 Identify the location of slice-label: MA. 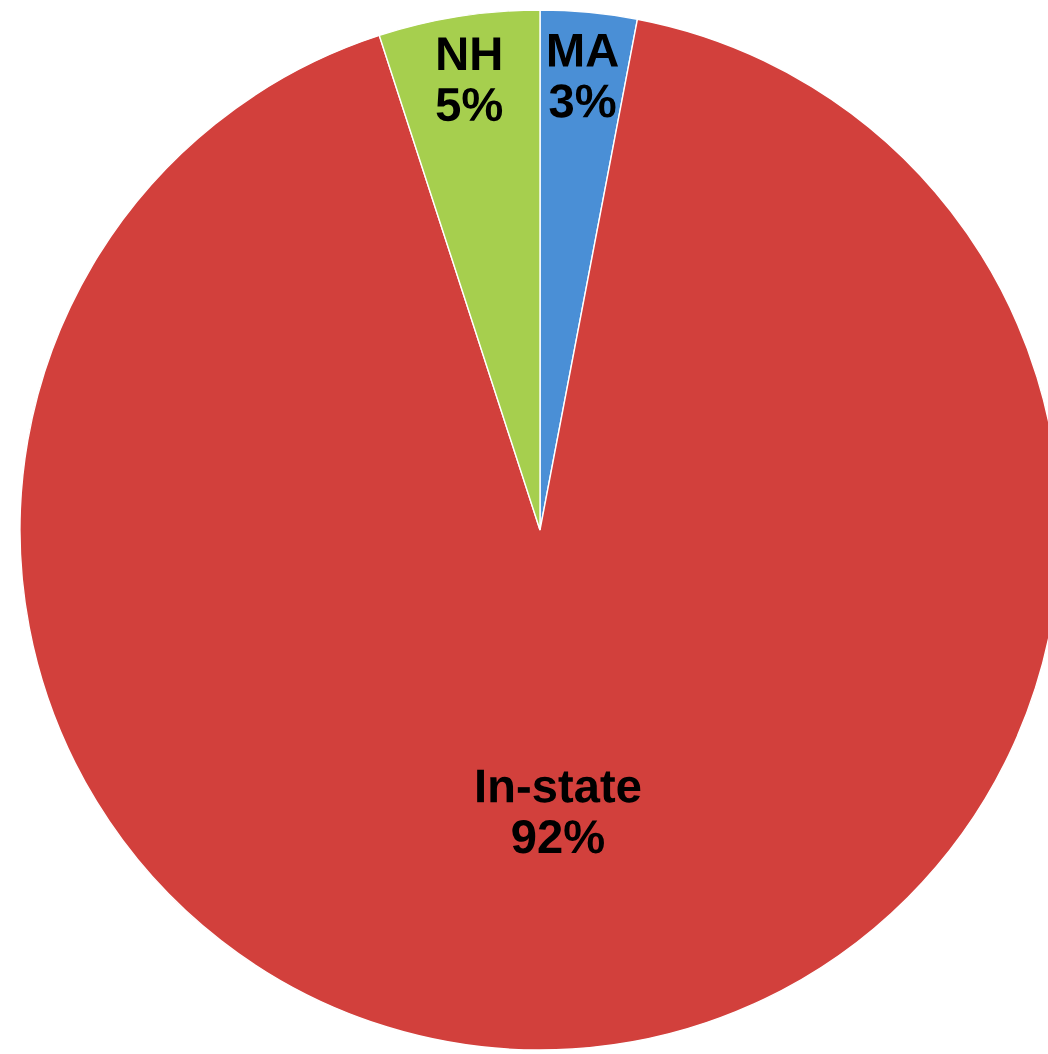
(584, 50).